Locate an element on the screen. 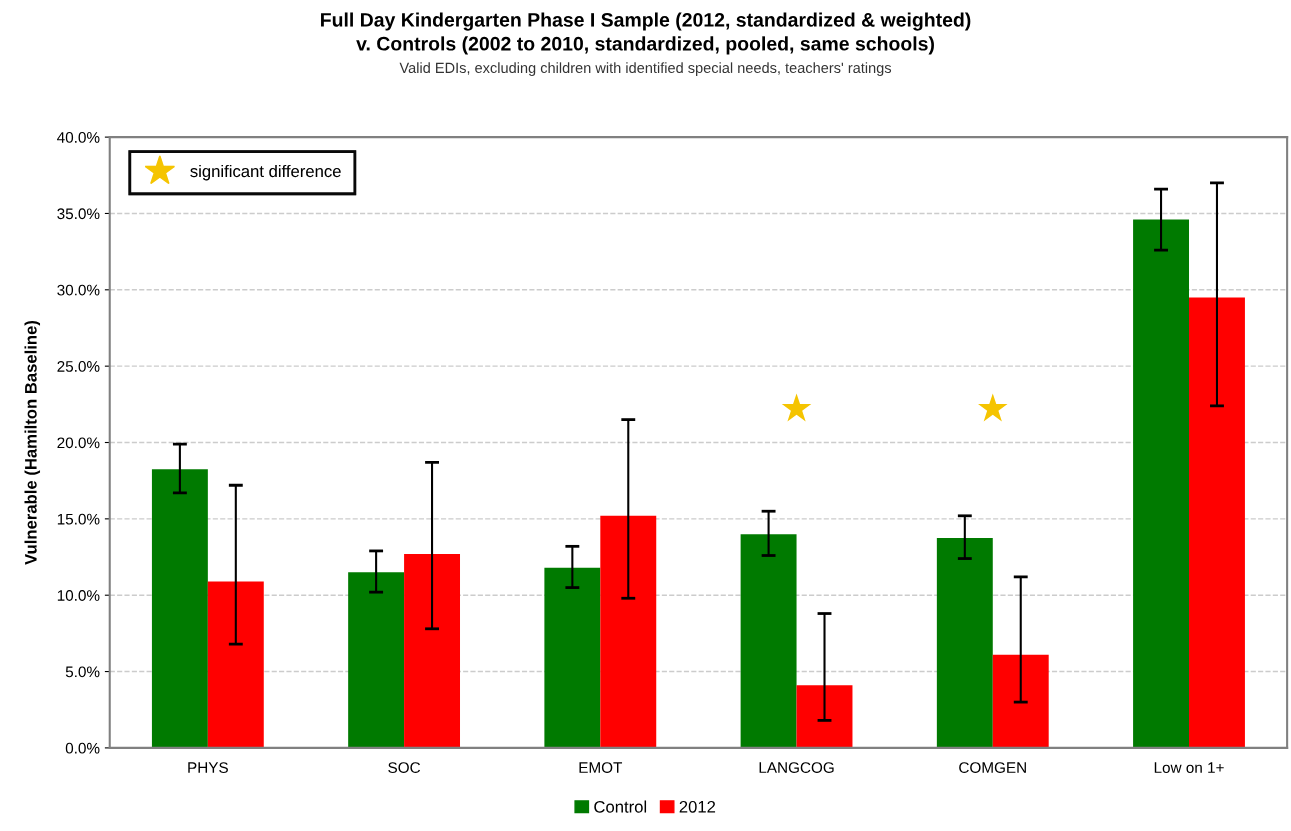 The image size is (1291, 831). chart-title: Full Day Kindergarten Phase I Sample (2012, standardized & weighted) v. Controls (2002 to 2010, standardized, pooled, same schools) is located at coordinates (646, 33).